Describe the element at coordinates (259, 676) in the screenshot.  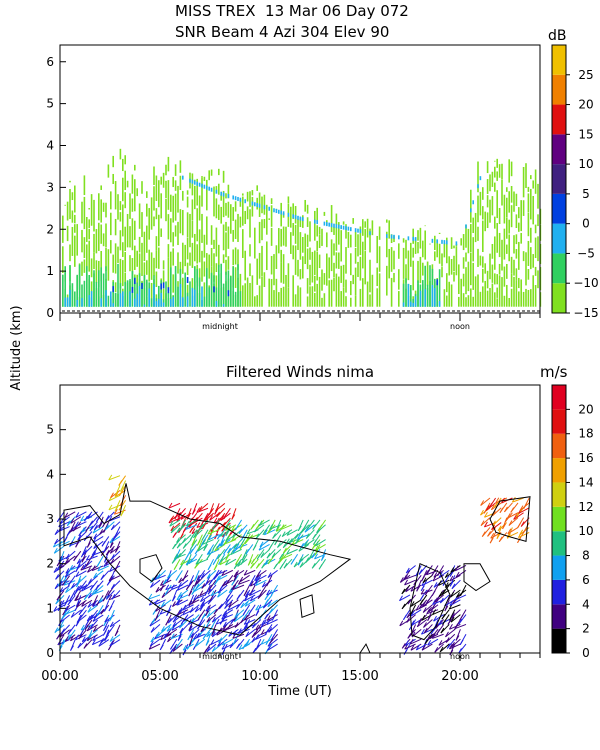
I see `time-tick-label: 10:00` at that location.